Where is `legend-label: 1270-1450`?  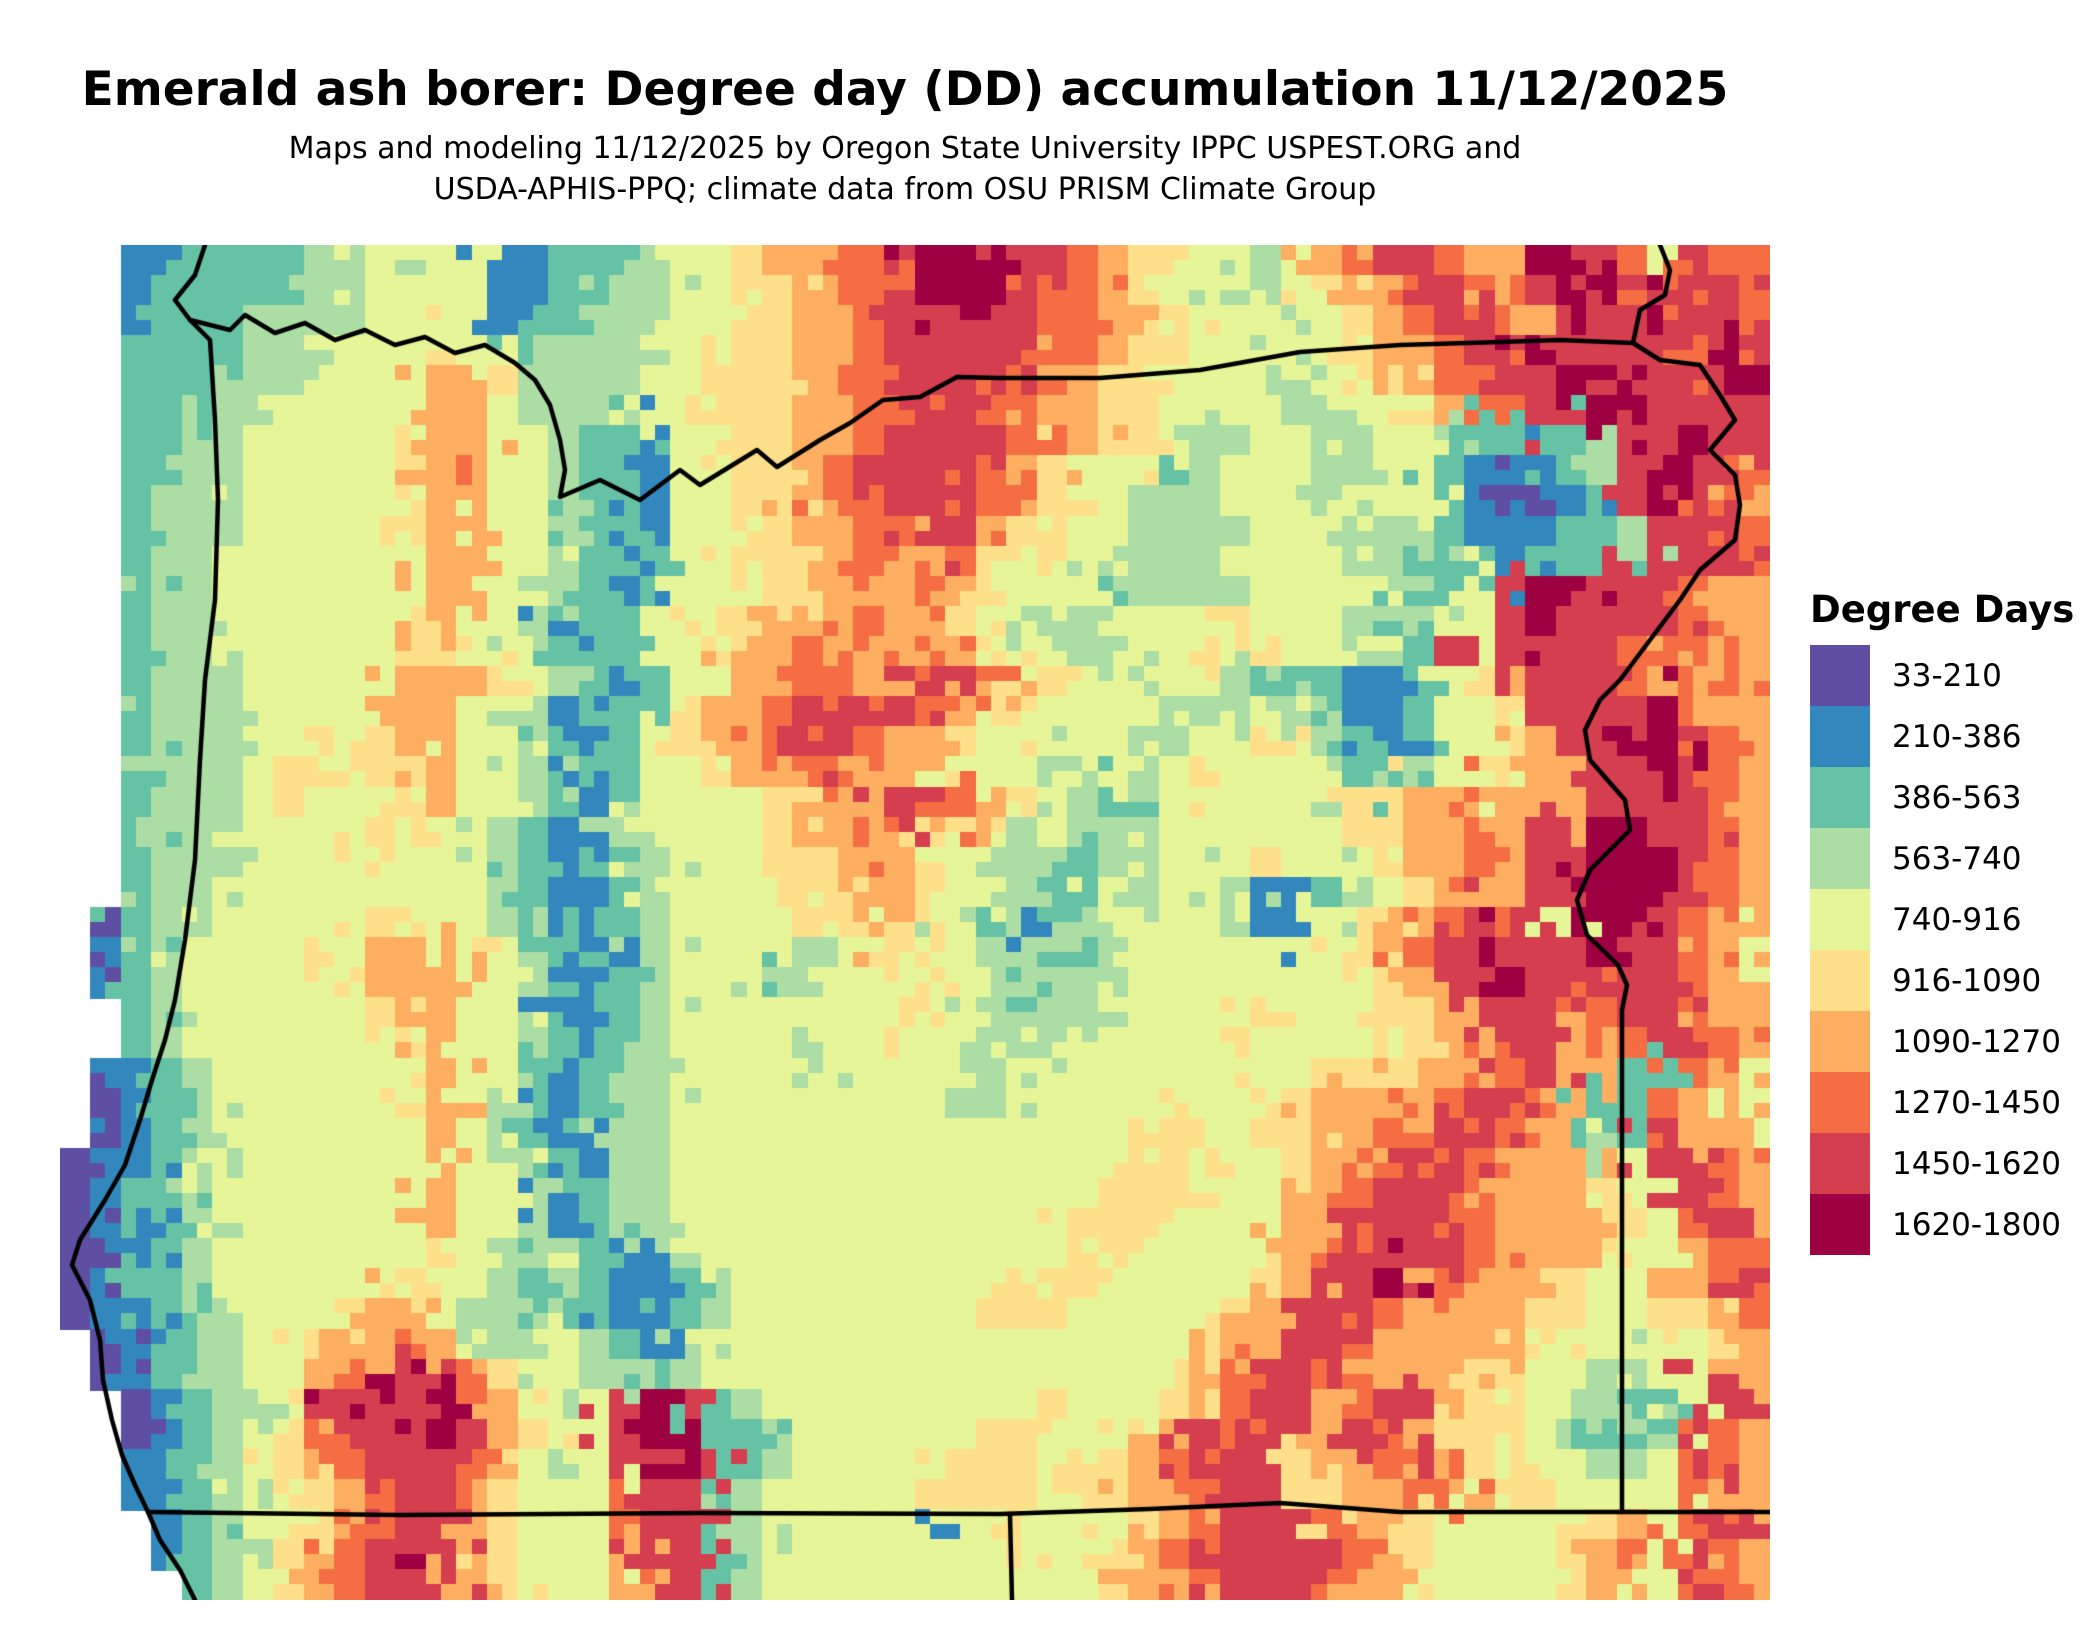
legend-label: 1270-1450 is located at coordinates (1976, 1102).